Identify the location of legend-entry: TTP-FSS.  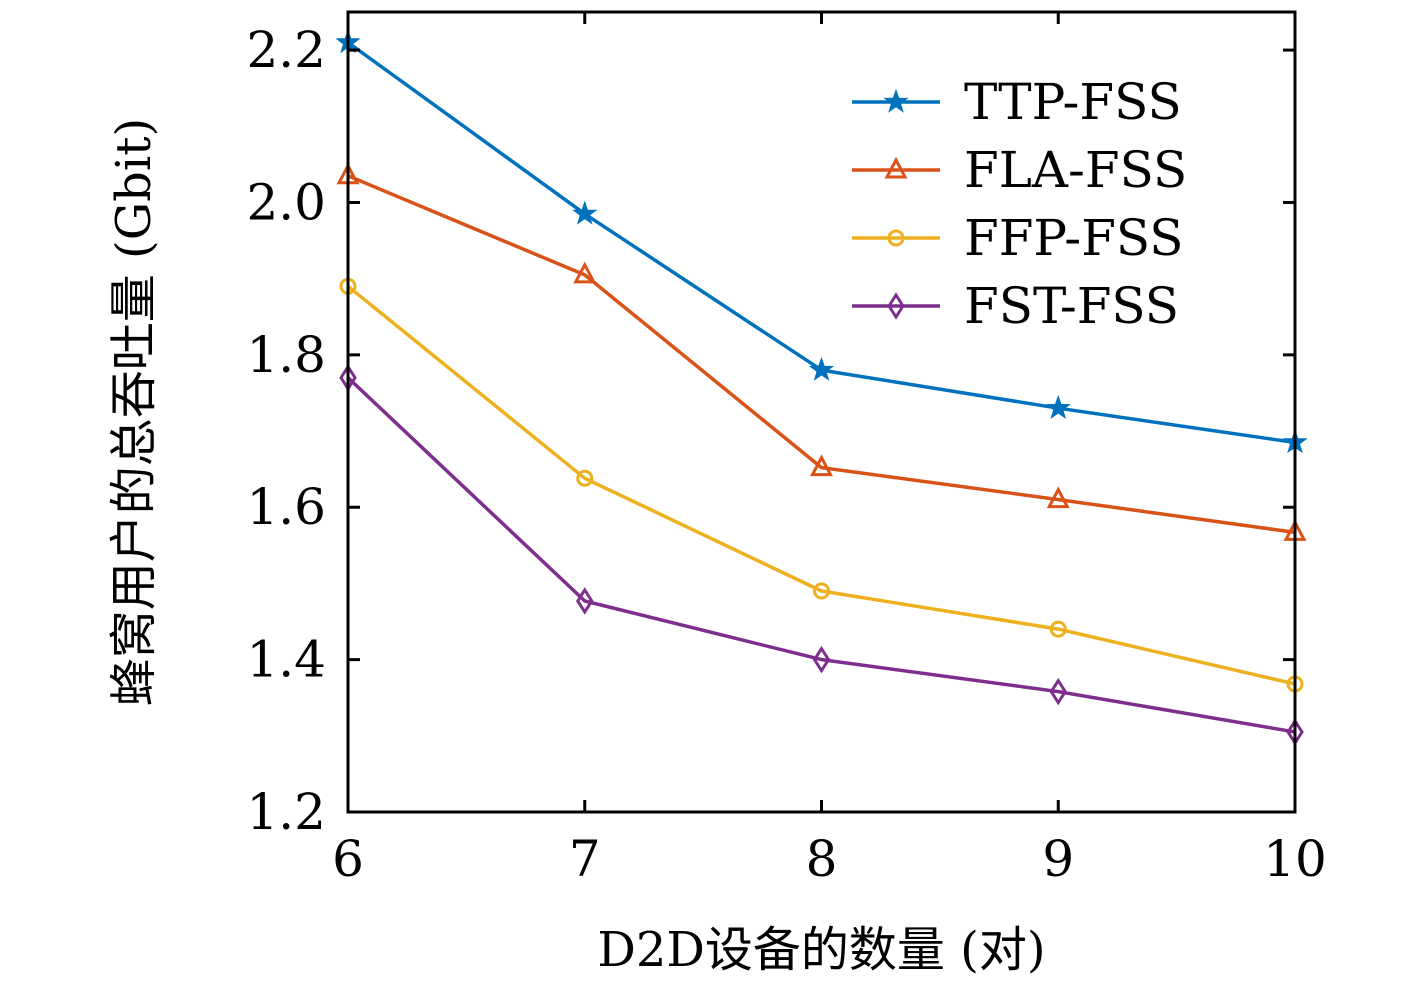
(1017, 102).